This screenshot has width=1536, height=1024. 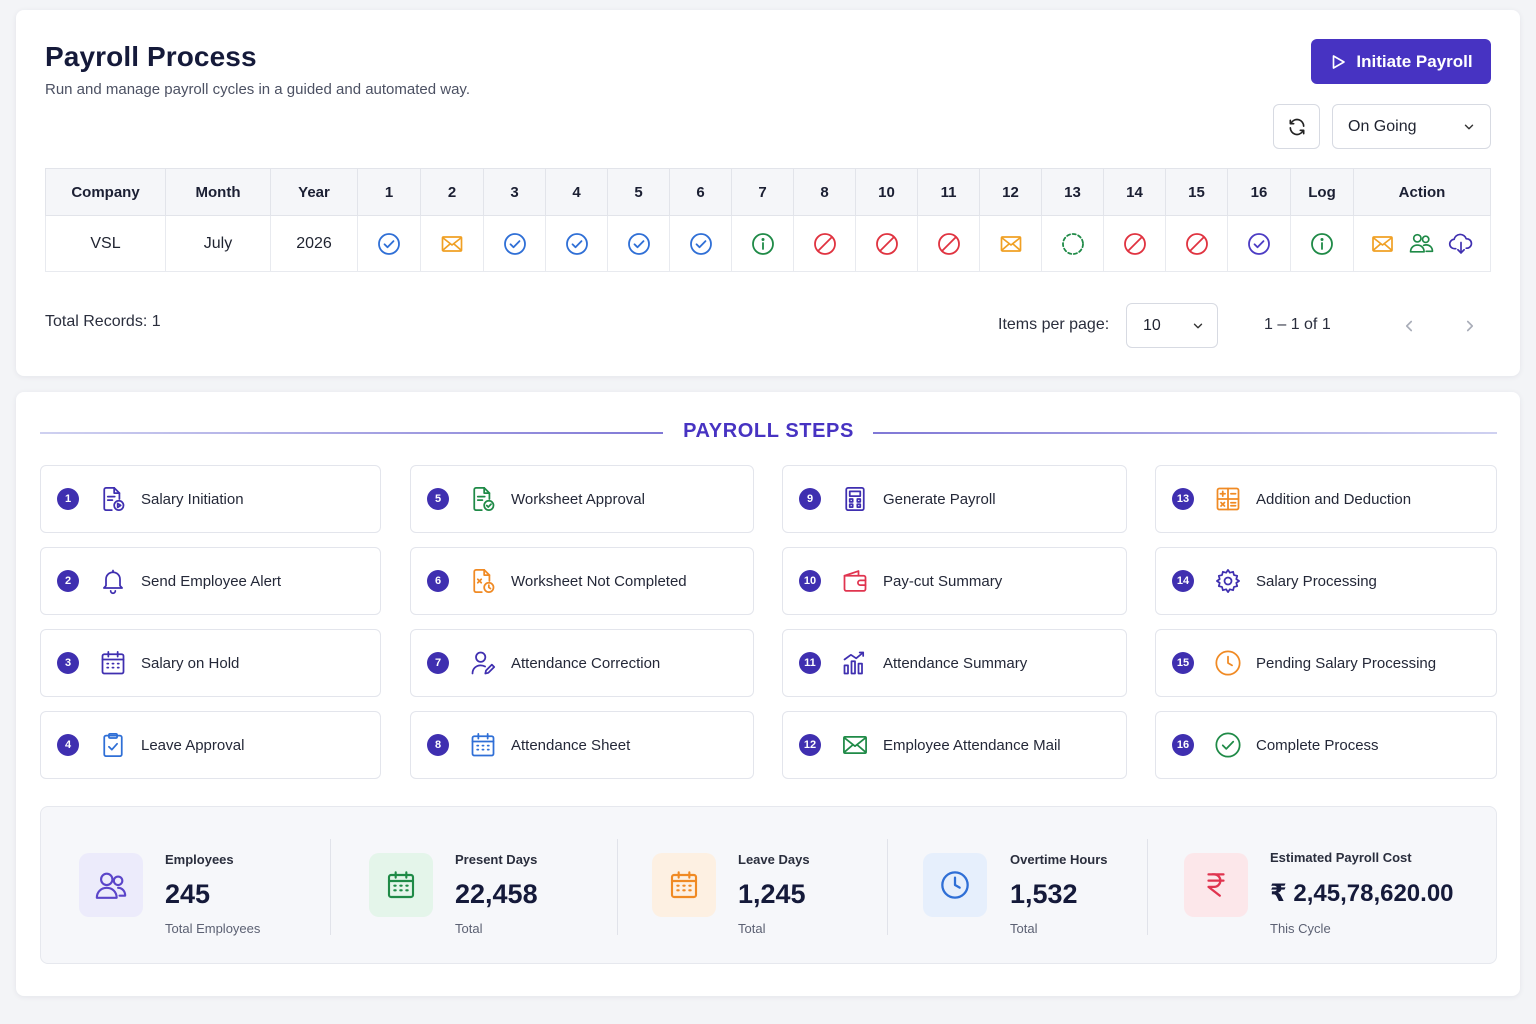 I want to click on calendar-grid-icon, so click(x=483, y=745).